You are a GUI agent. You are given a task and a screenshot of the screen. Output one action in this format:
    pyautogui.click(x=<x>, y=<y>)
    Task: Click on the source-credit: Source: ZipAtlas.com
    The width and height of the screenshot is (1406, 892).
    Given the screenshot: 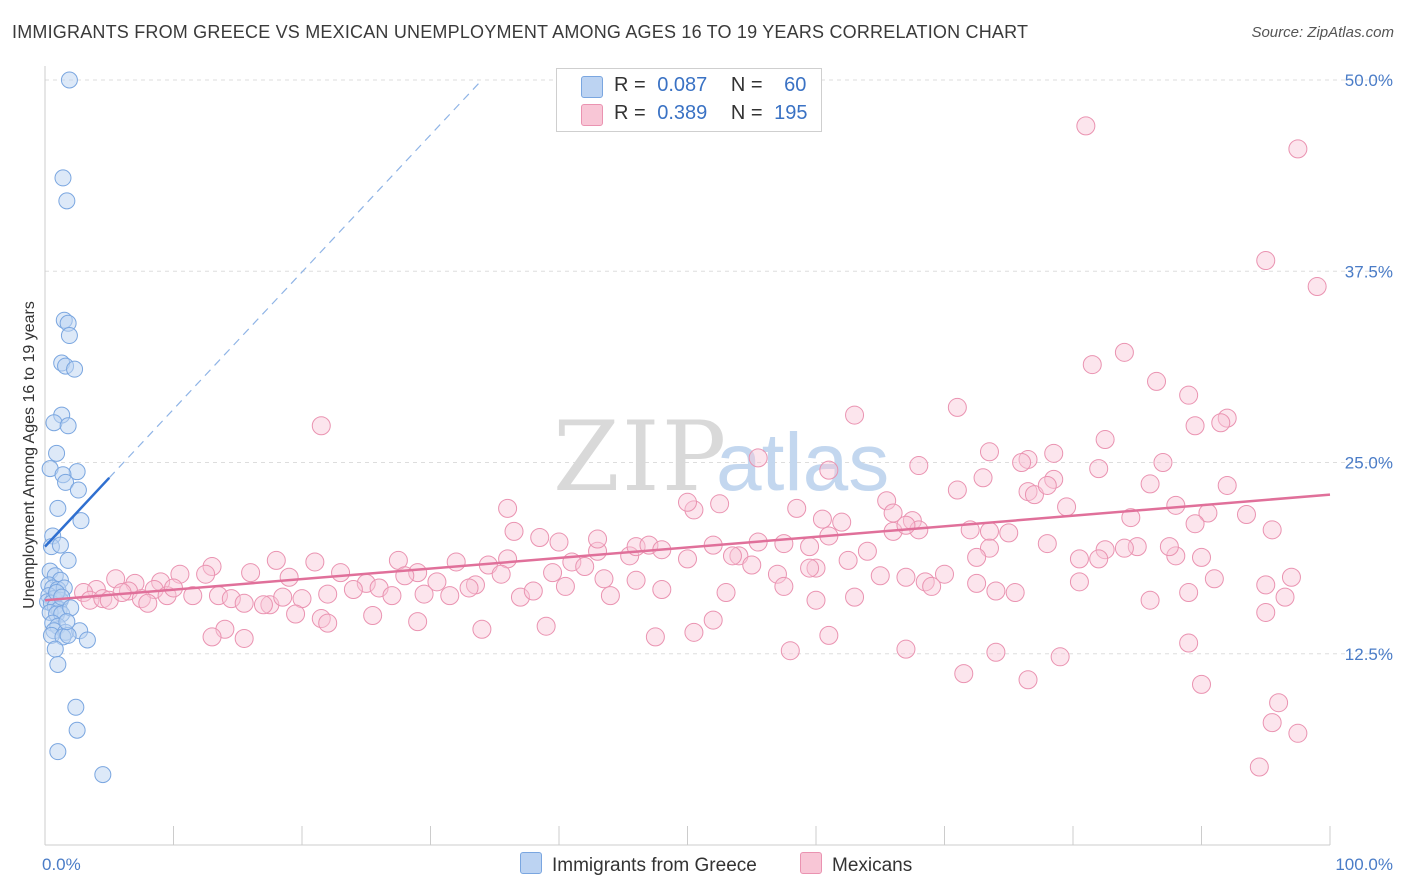 What is the action you would take?
    pyautogui.click(x=1322, y=32)
    